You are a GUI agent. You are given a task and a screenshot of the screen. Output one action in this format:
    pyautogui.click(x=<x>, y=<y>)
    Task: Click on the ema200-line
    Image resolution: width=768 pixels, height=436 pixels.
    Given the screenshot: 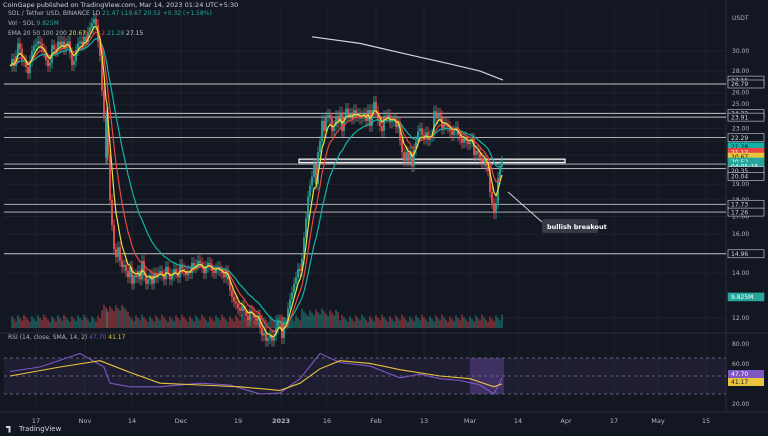 What is the action you would take?
    pyautogui.click(x=407, y=58)
    